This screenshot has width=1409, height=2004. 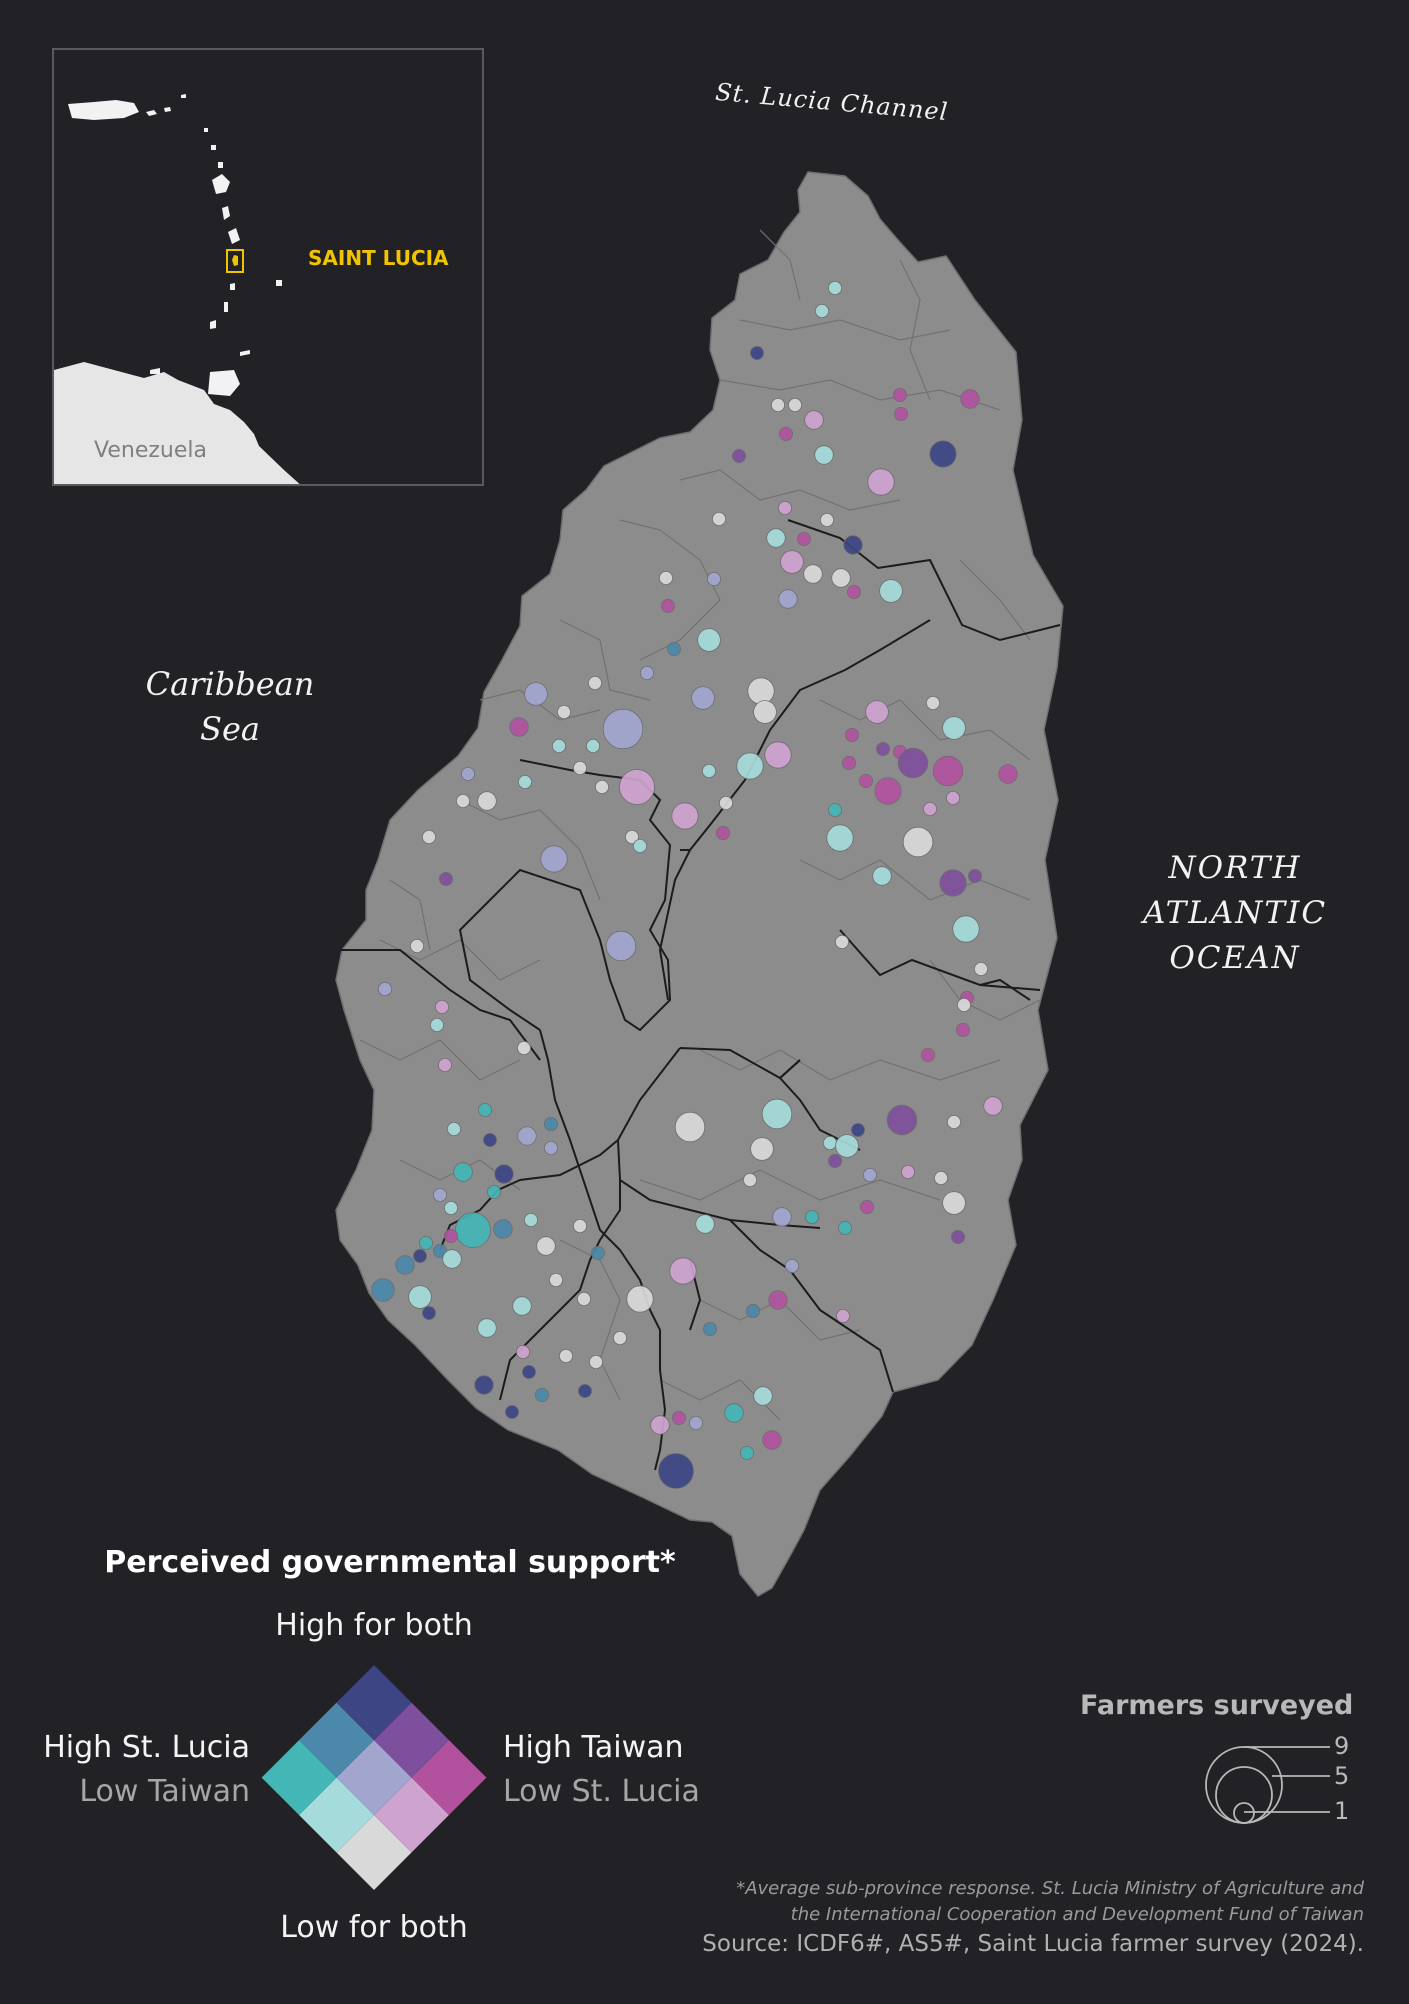 What do you see at coordinates (230, 684) in the screenshot?
I see `caribbean-sea-label-line1: Caribbean` at bounding box center [230, 684].